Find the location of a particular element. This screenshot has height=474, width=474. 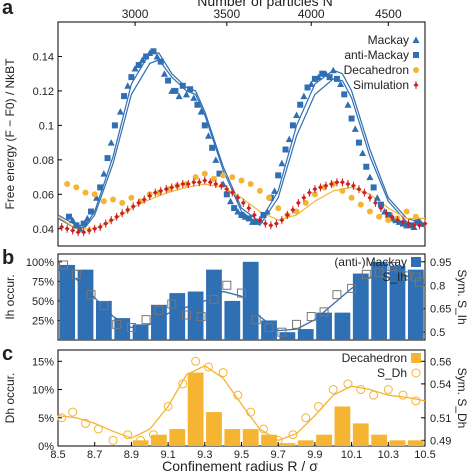

legend-swatch-b is located at coordinates (416, 262).